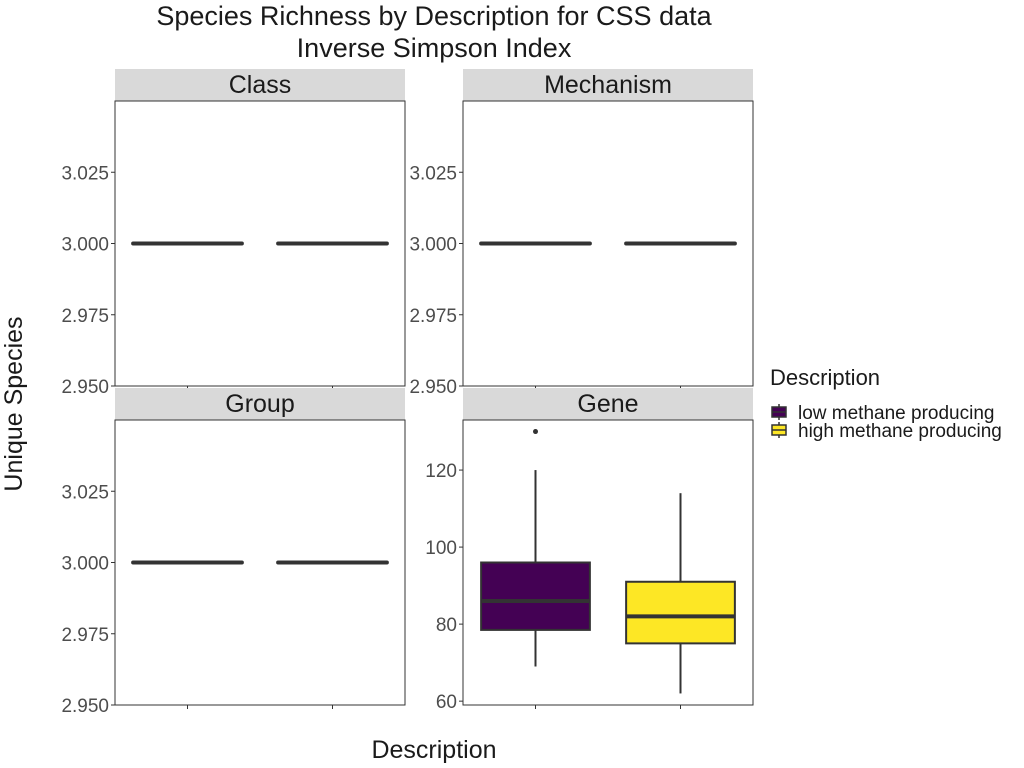 This screenshot has height=768, width=1024. Describe the element at coordinates (900, 431) in the screenshot. I see `legend-label: high methane producing` at that location.